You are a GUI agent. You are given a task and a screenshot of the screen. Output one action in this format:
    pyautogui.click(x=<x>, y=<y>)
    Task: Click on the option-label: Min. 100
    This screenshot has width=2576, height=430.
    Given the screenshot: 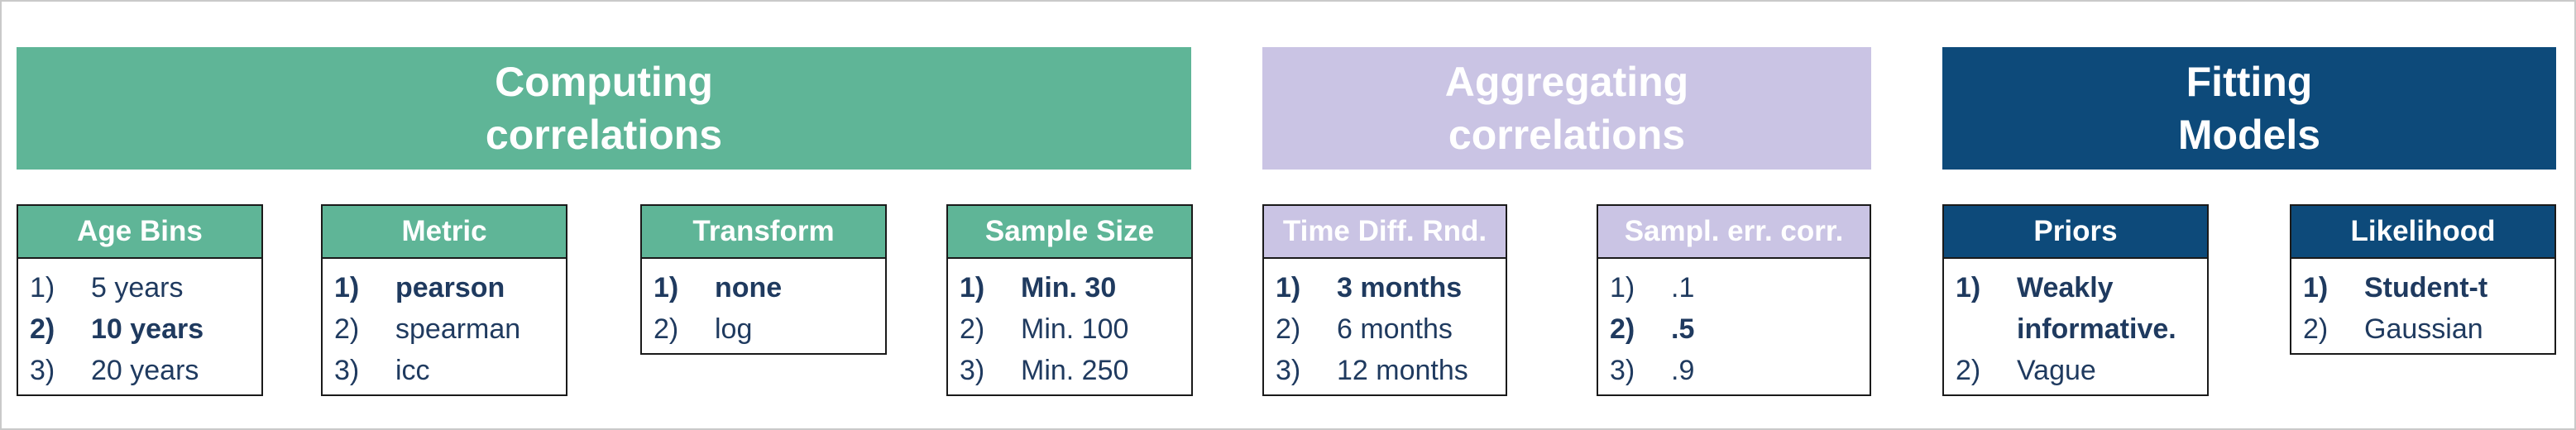 What is the action you would take?
    pyautogui.click(x=1075, y=329)
    